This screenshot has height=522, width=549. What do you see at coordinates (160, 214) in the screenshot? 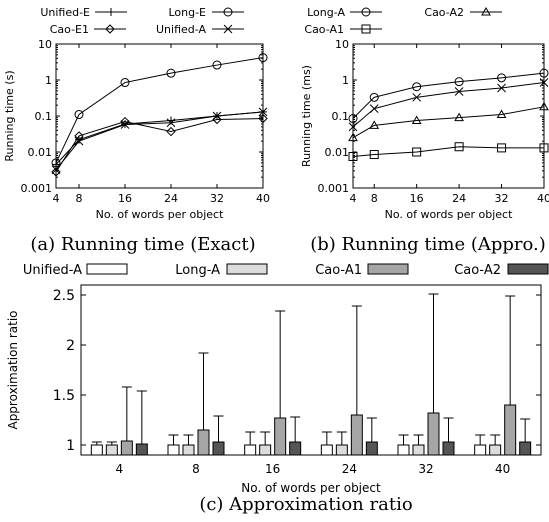
I see `x-axis-label: No. of words per object` at bounding box center [160, 214].